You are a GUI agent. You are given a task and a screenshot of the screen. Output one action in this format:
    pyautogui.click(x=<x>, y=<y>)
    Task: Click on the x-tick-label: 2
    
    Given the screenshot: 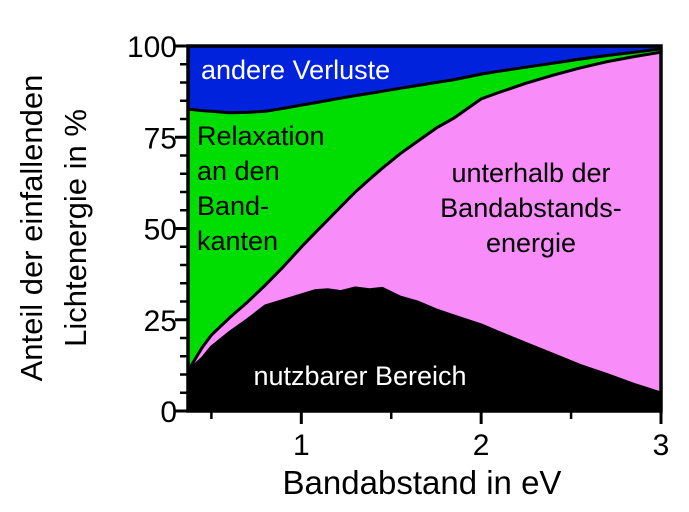 What is the action you would take?
    pyautogui.click(x=481, y=445)
    